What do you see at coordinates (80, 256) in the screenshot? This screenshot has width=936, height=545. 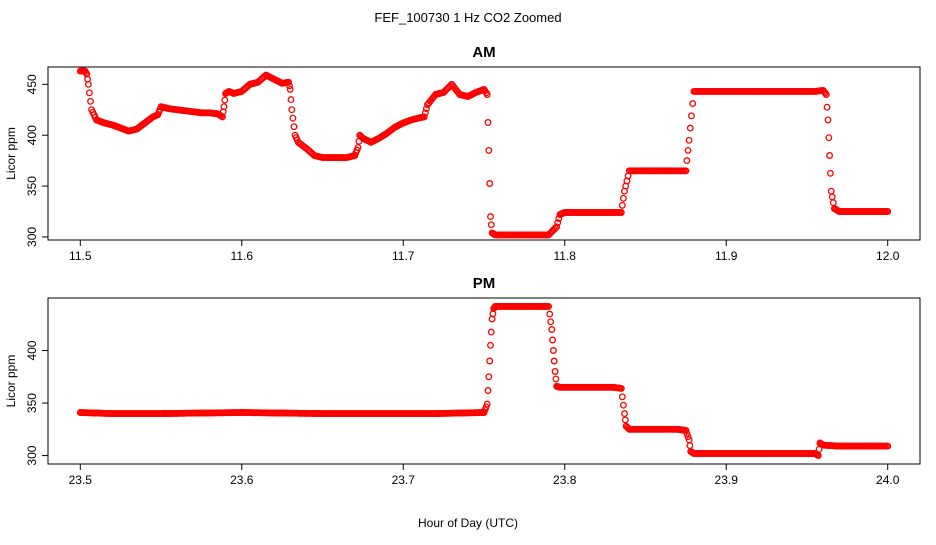 I see `x-tick-label: 11.5` at bounding box center [80, 256].